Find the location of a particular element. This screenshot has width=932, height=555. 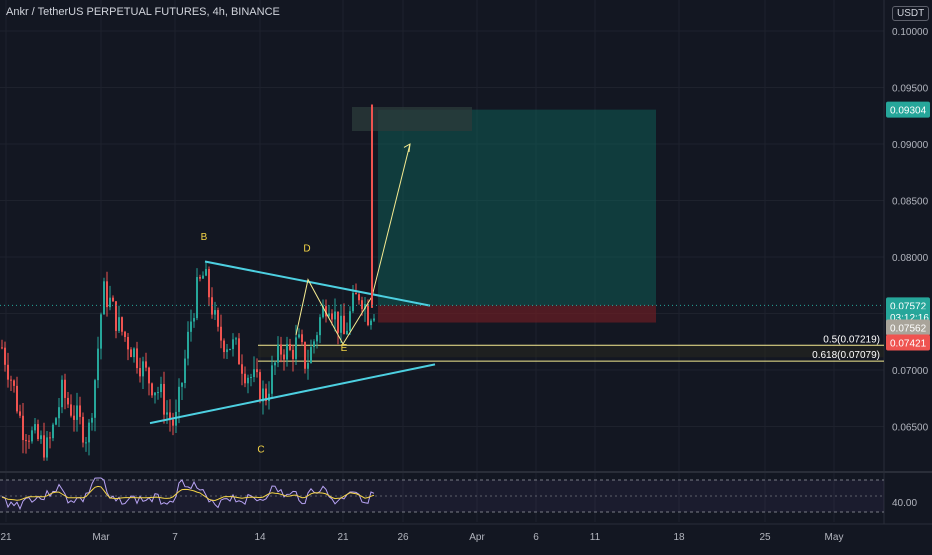

price-axis-label: 0.09000 is located at coordinates (910, 145).